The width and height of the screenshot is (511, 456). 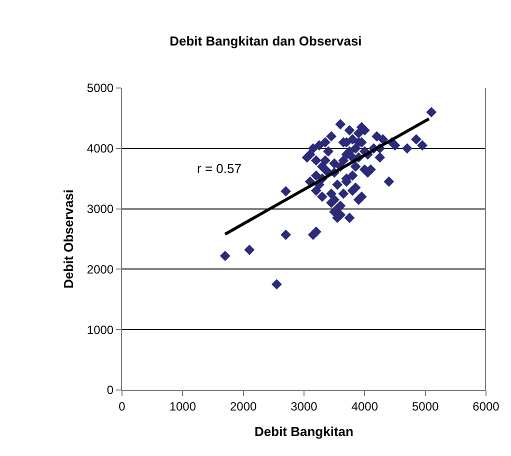 What do you see at coordinates (122, 406) in the screenshot?
I see `x-tick-label: 0` at bounding box center [122, 406].